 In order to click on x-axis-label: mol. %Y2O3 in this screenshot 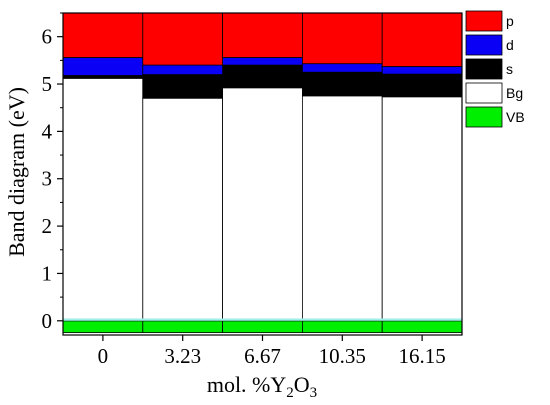, I will do `click(262, 386)`.